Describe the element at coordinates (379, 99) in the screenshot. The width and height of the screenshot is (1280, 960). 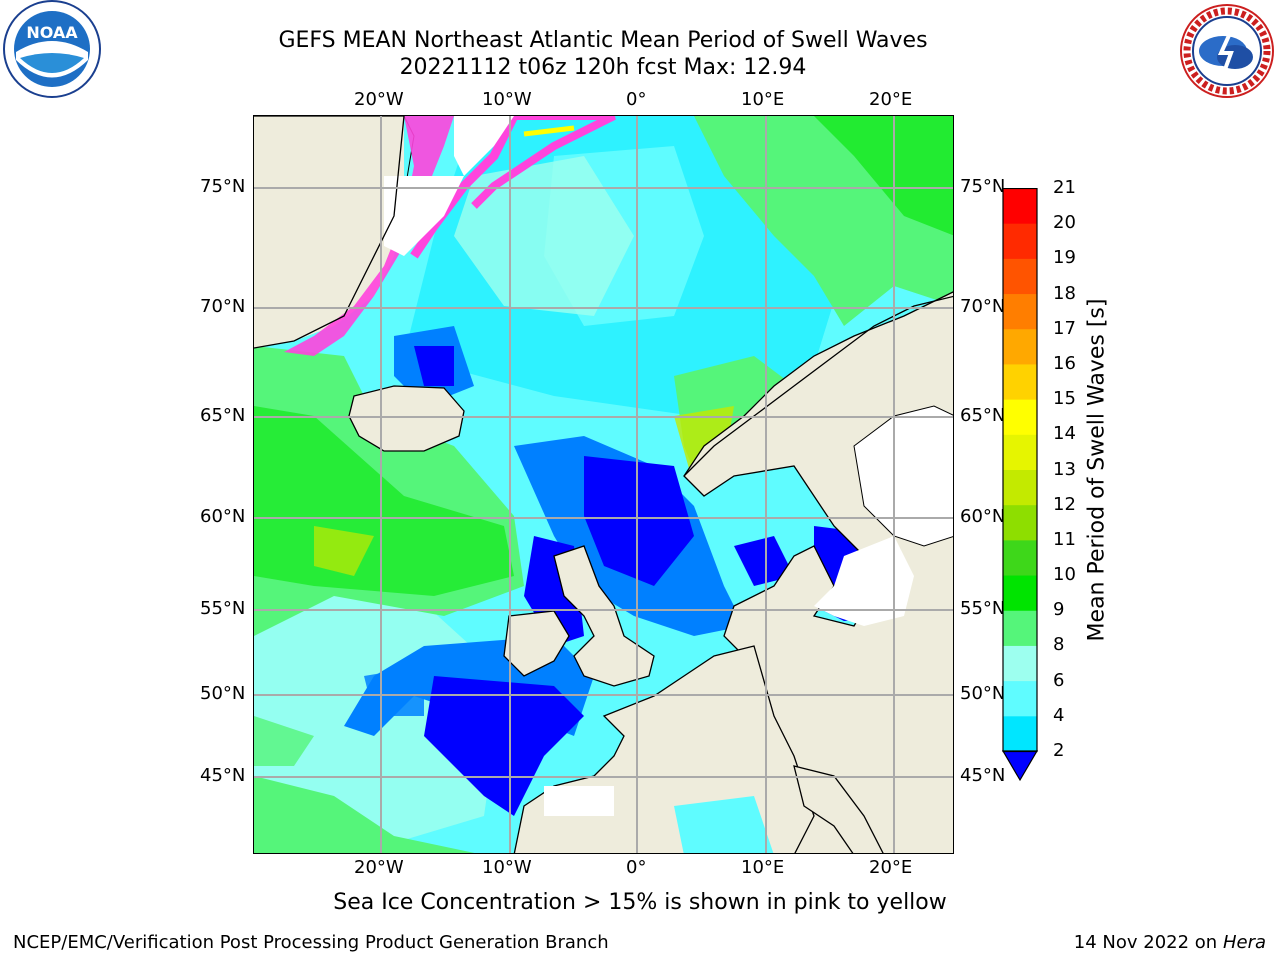
I see `lon-label-top: 20°W` at that location.